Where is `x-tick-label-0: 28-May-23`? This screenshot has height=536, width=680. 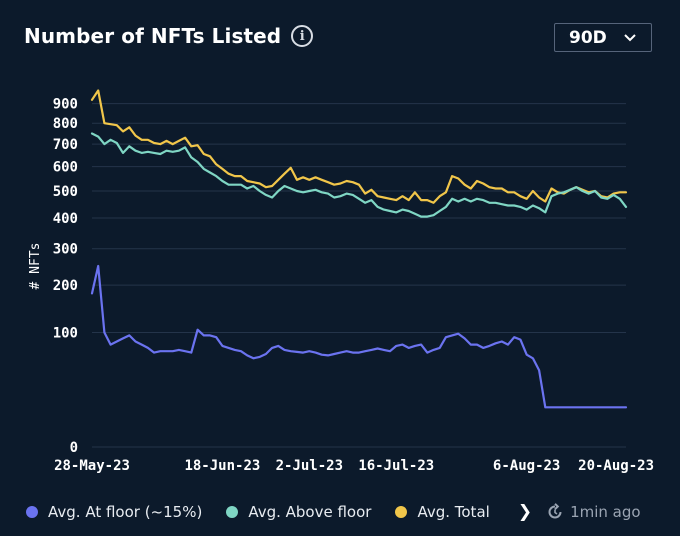
x-tick-label-0: 28-May-23 is located at coordinates (92, 466).